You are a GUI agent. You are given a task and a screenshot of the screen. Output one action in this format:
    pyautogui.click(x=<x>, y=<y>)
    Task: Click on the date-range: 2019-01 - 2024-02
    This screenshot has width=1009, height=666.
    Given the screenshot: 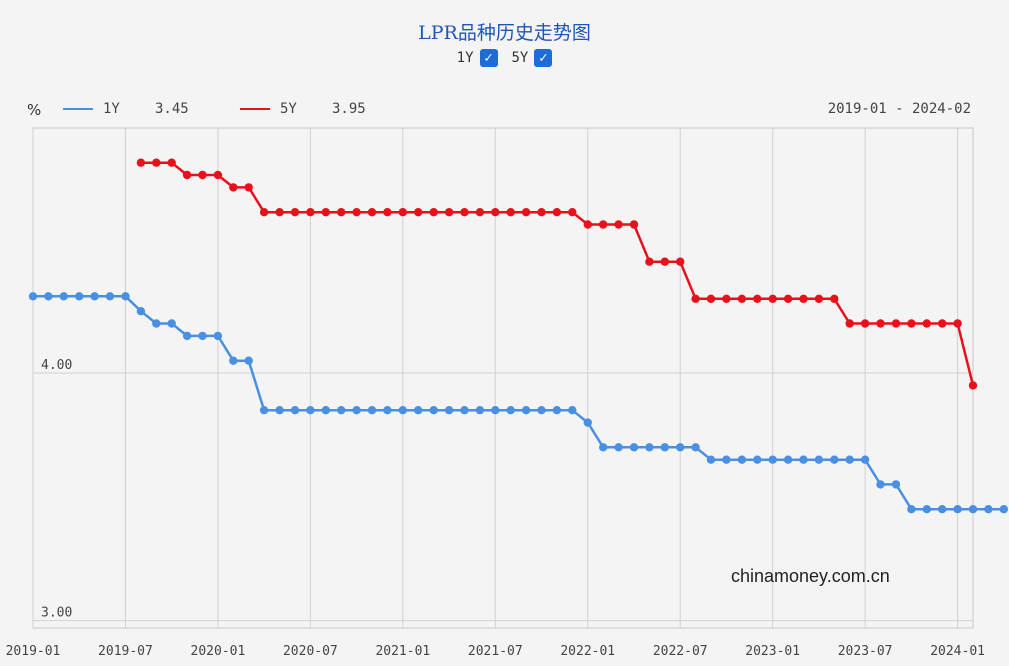 What is the action you would take?
    pyautogui.click(x=899, y=109)
    